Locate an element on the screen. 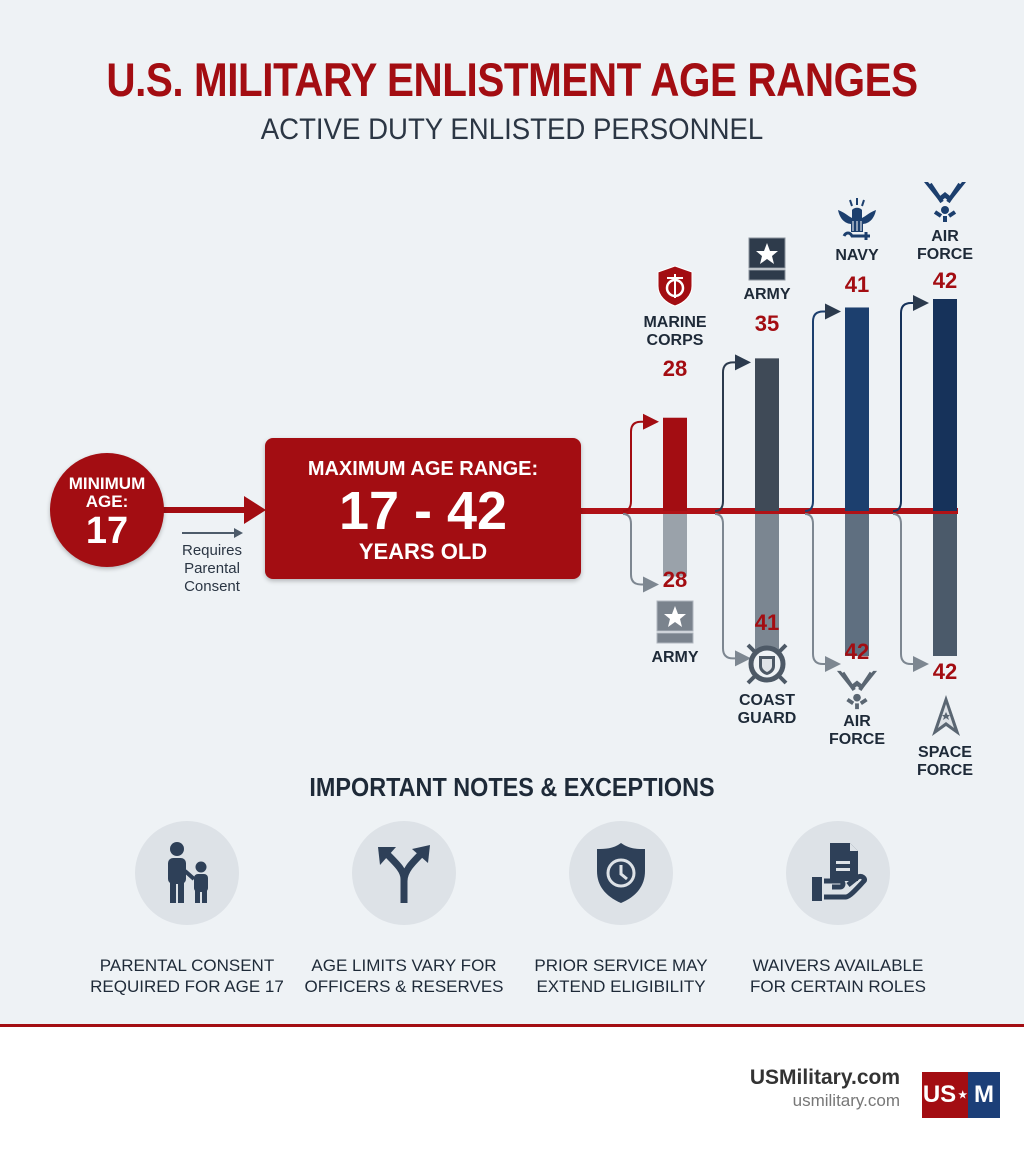  star-icon: ★ is located at coordinates (963, 1095).